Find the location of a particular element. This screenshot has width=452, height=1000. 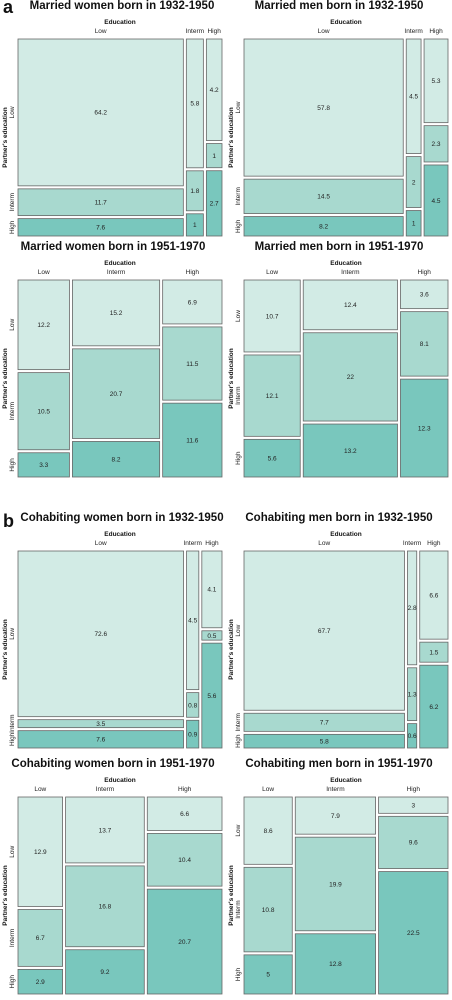

cell-value-label: 13.2 is located at coordinates (350, 451).